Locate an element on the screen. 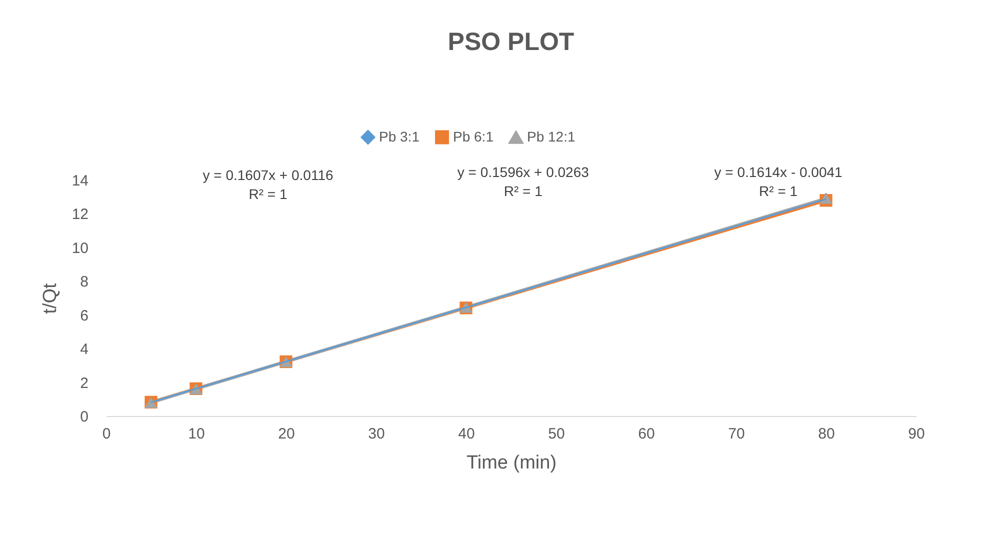 The height and width of the screenshot is (545, 982). y-tick-label: 4 is located at coordinates (84, 349).